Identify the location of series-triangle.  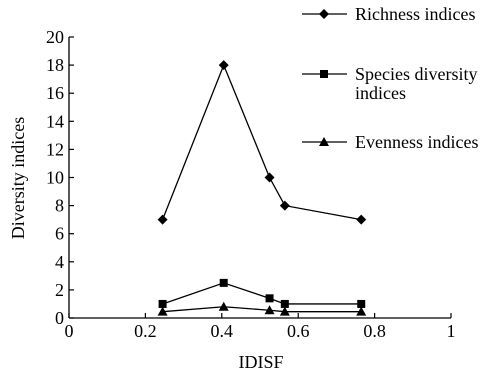
(262, 308).